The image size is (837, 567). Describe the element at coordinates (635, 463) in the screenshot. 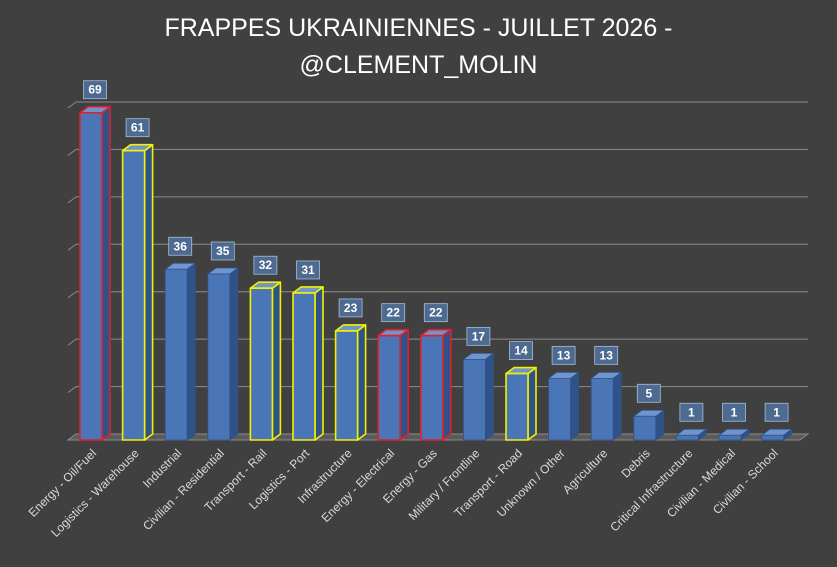

I see `category-label: Debris` at that location.